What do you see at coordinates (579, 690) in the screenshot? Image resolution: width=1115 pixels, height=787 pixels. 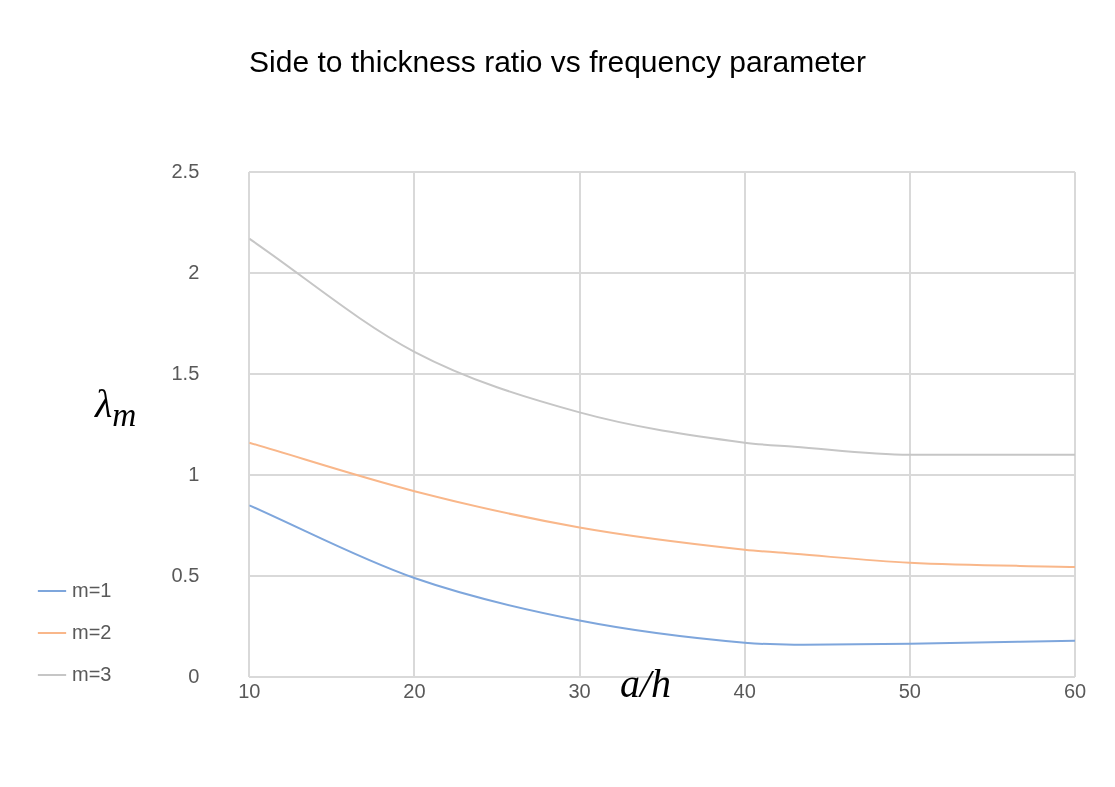 I see `x-tick-label: 30` at bounding box center [579, 690].